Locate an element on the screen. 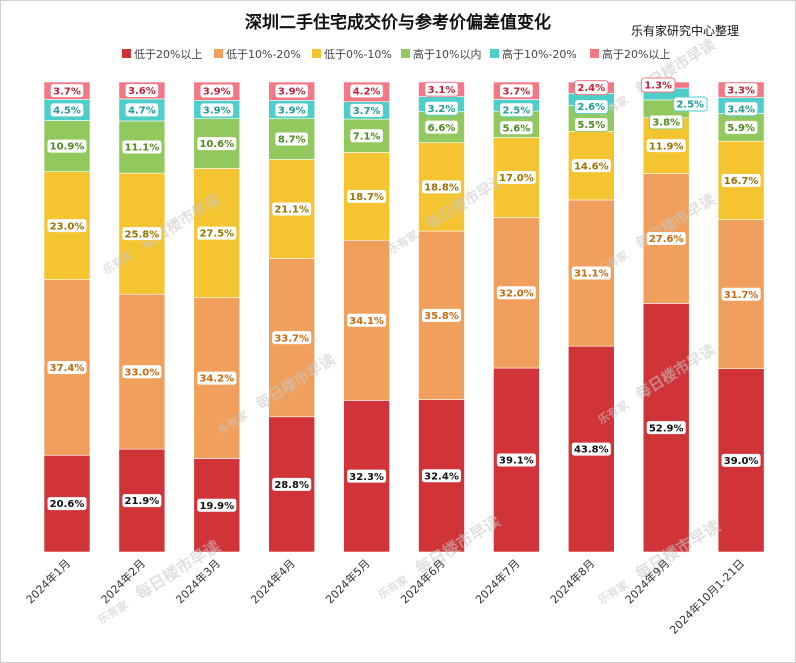 Image resolution: width=796 pixels, height=663 pixels. data-label-5-0: 32.4% is located at coordinates (441, 476).